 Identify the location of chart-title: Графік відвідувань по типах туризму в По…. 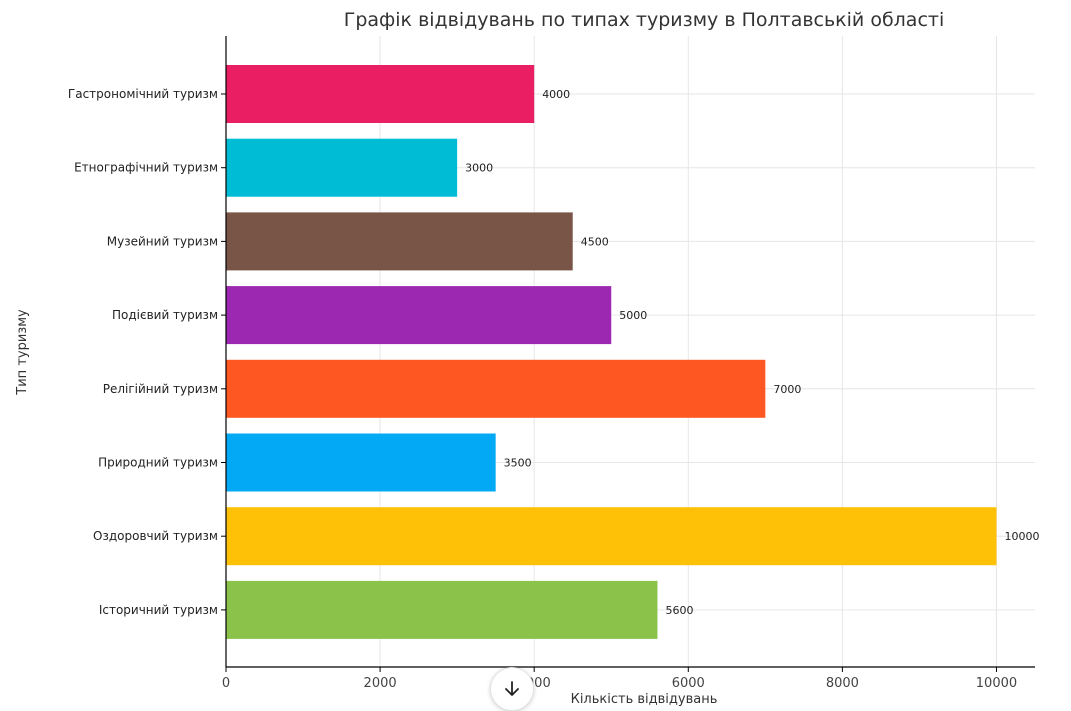
(644, 20).